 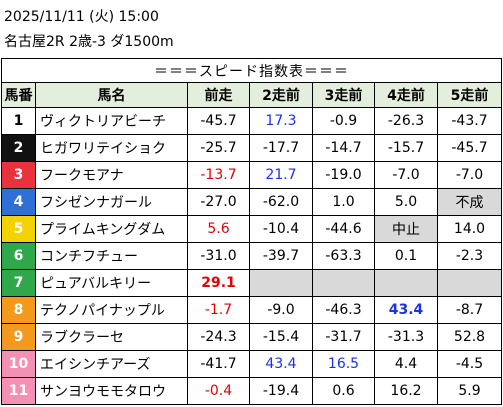 What do you see at coordinates (218, 95) in the screenshot?
I see `column-header: 前走` at bounding box center [218, 95].